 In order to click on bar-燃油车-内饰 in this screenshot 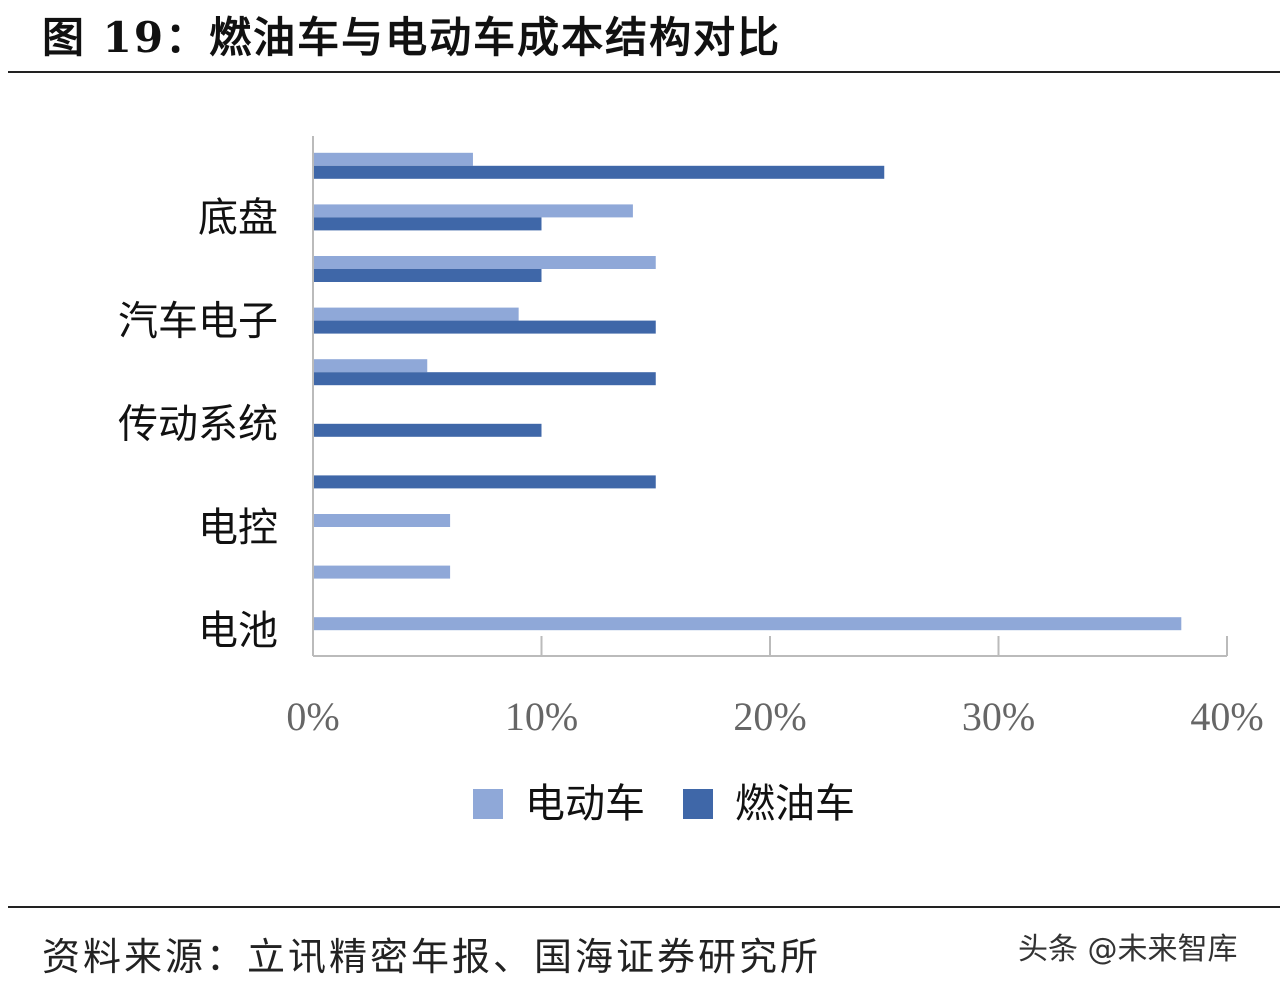, I will do `click(484, 379)`.